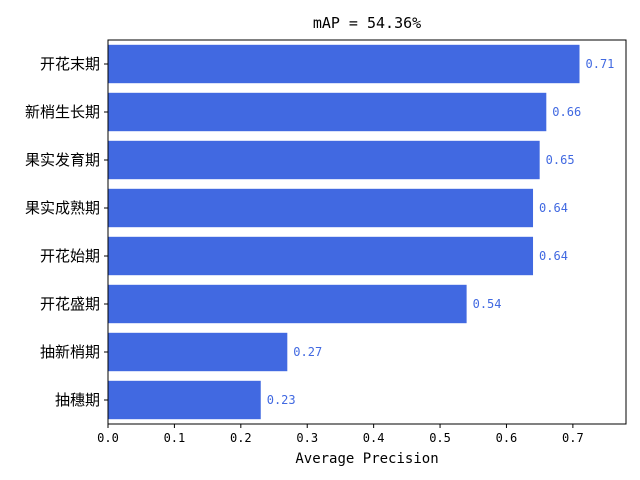 The height and width of the screenshot is (480, 640). What do you see at coordinates (62, 160) in the screenshot?
I see `category-label-2: 果实发育期` at bounding box center [62, 160].